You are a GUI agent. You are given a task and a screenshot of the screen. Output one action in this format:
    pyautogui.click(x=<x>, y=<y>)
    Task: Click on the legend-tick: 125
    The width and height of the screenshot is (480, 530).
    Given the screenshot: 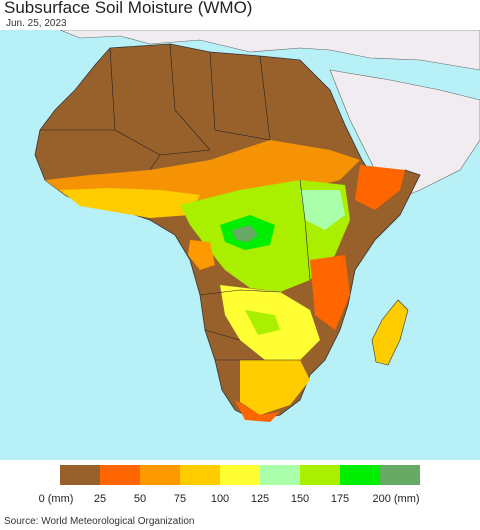 What is the action you would take?
    pyautogui.click(x=260, y=499)
    